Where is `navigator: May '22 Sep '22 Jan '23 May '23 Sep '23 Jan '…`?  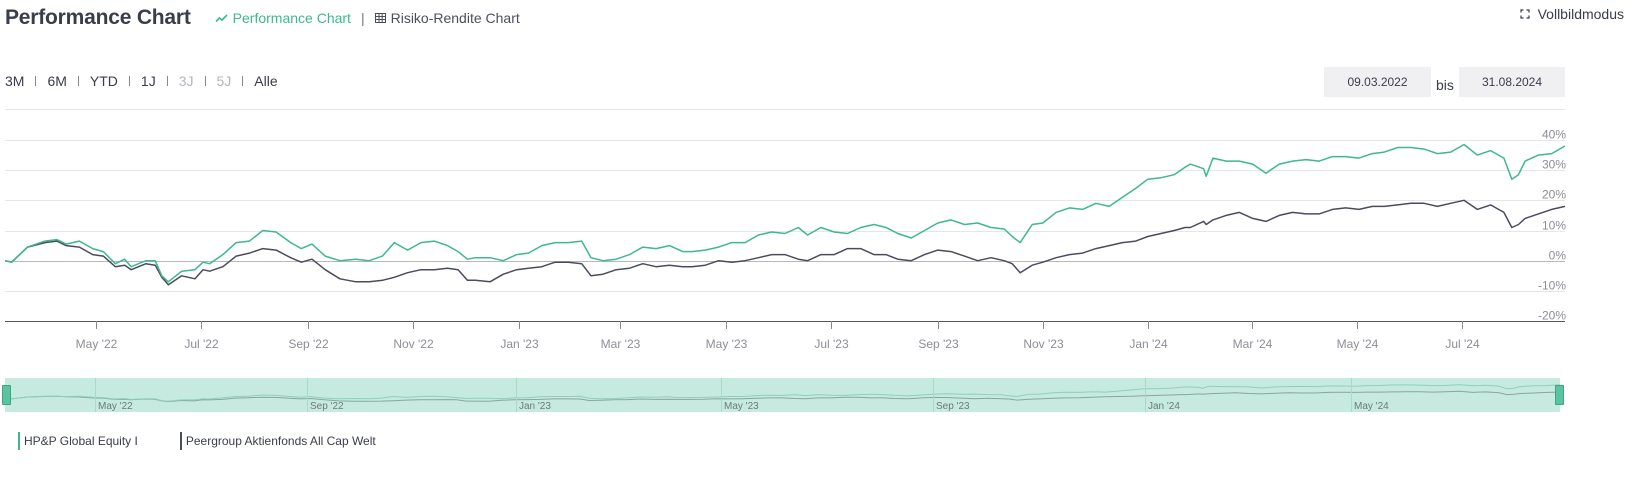
navigator: May '22 Sep '22 Jan '23 May '23 Sep '23 Jan '… is located at coordinates (782, 395).